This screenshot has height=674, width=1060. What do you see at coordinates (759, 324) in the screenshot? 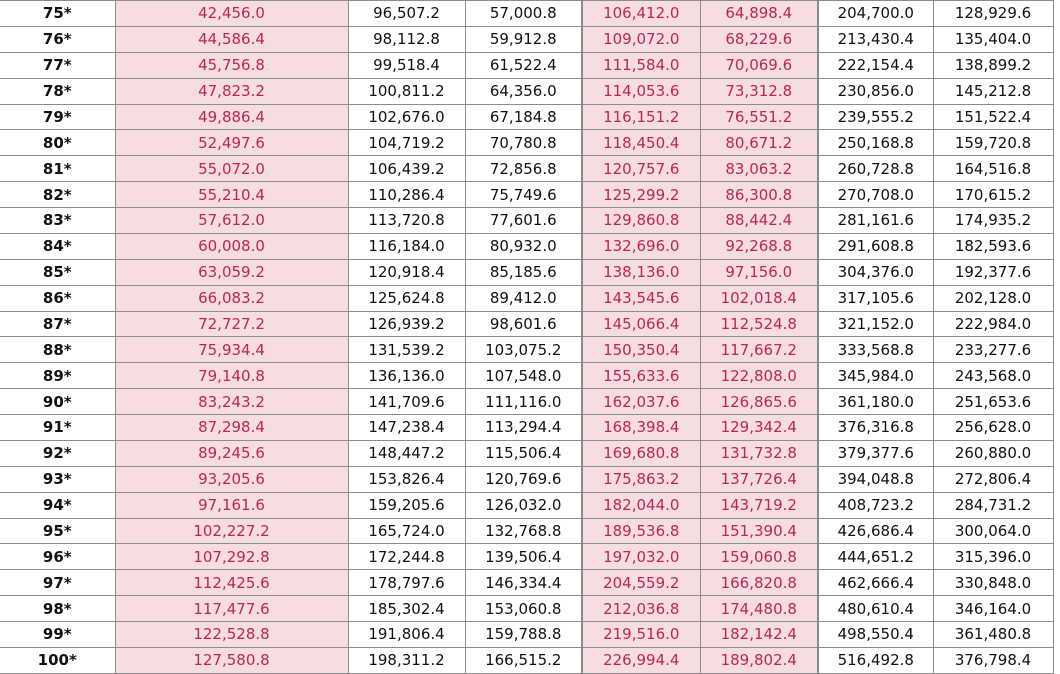
I see `table-cell: 112,524.8` at bounding box center [759, 324].